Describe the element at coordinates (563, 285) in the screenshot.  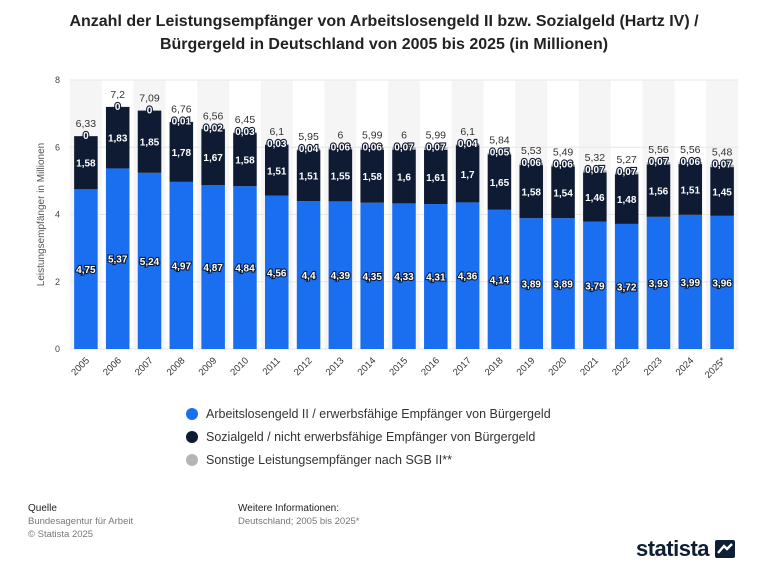
I see `data-label-1-2020: 3,89` at that location.